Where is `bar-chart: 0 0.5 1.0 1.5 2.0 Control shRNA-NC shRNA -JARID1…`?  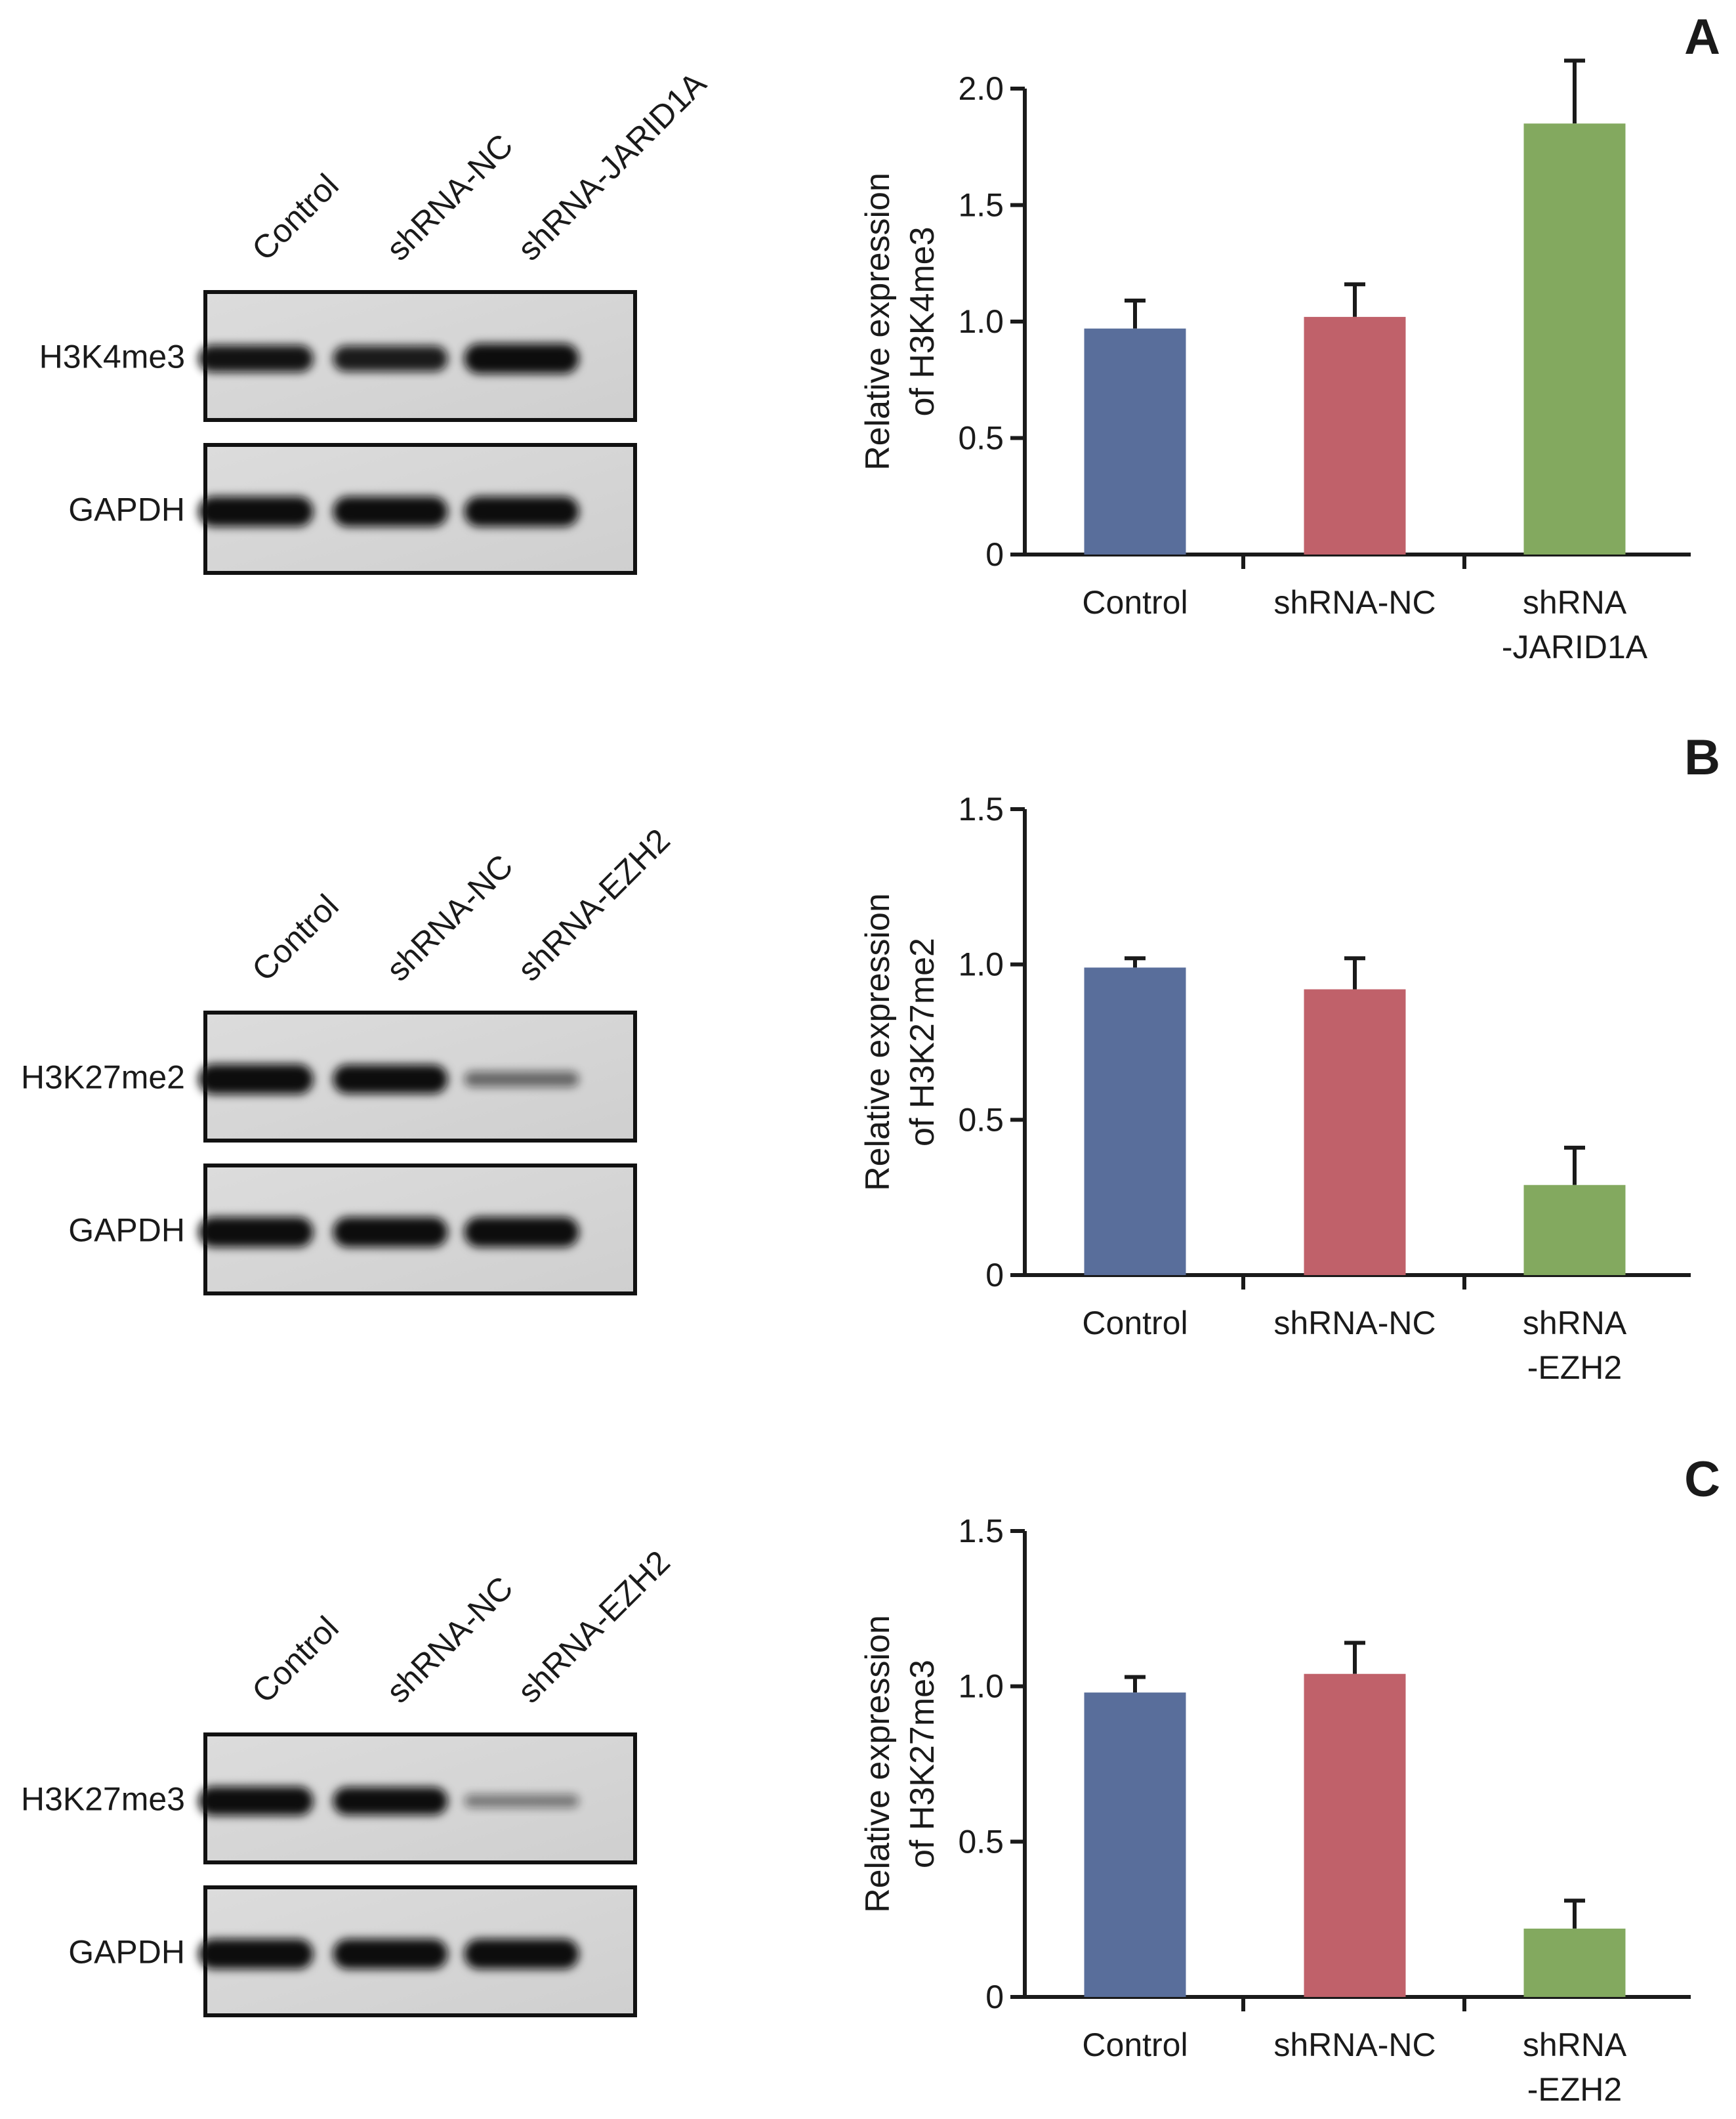 bar-chart: 0 0.5 1.0 1.5 2.0 Control shRNA-NC shRNA -JARID1… is located at coordinates (1275, 362).